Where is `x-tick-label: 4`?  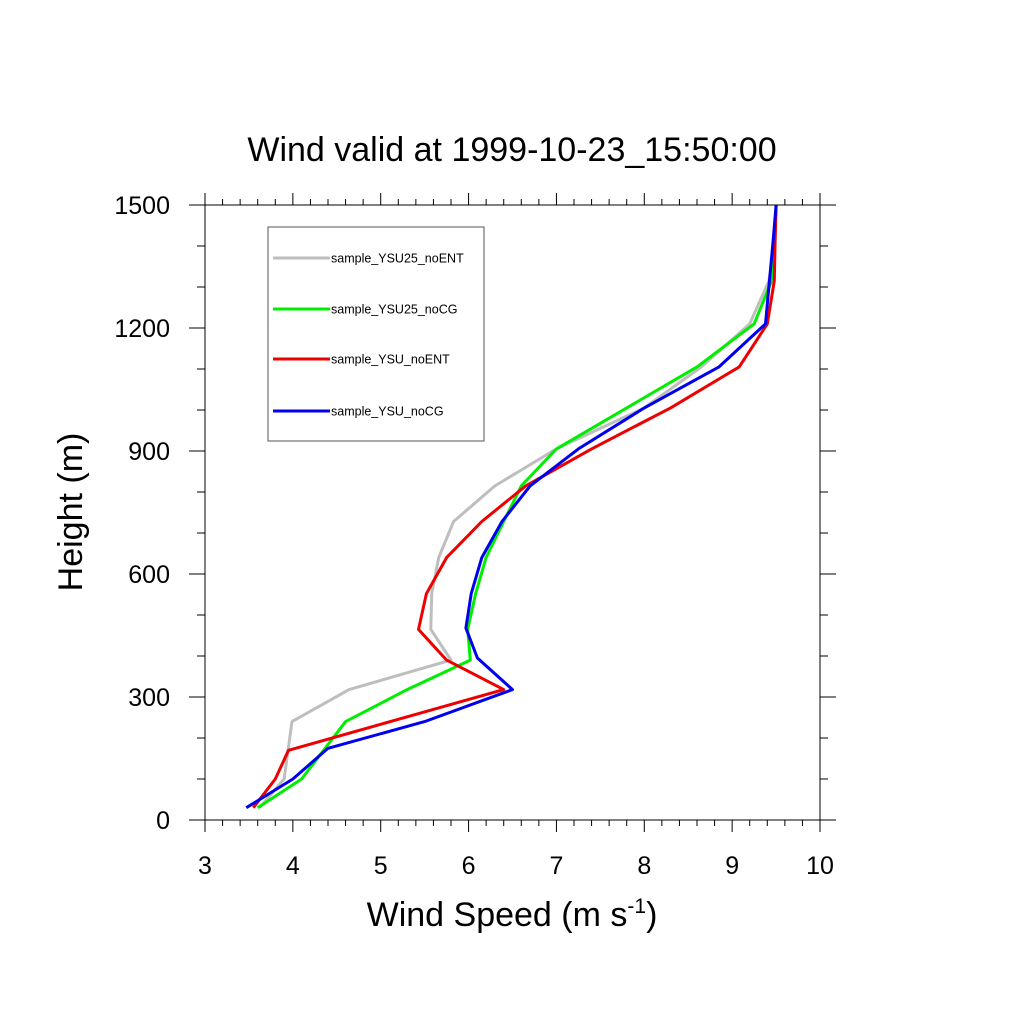
x-tick-label: 4 is located at coordinates (293, 866).